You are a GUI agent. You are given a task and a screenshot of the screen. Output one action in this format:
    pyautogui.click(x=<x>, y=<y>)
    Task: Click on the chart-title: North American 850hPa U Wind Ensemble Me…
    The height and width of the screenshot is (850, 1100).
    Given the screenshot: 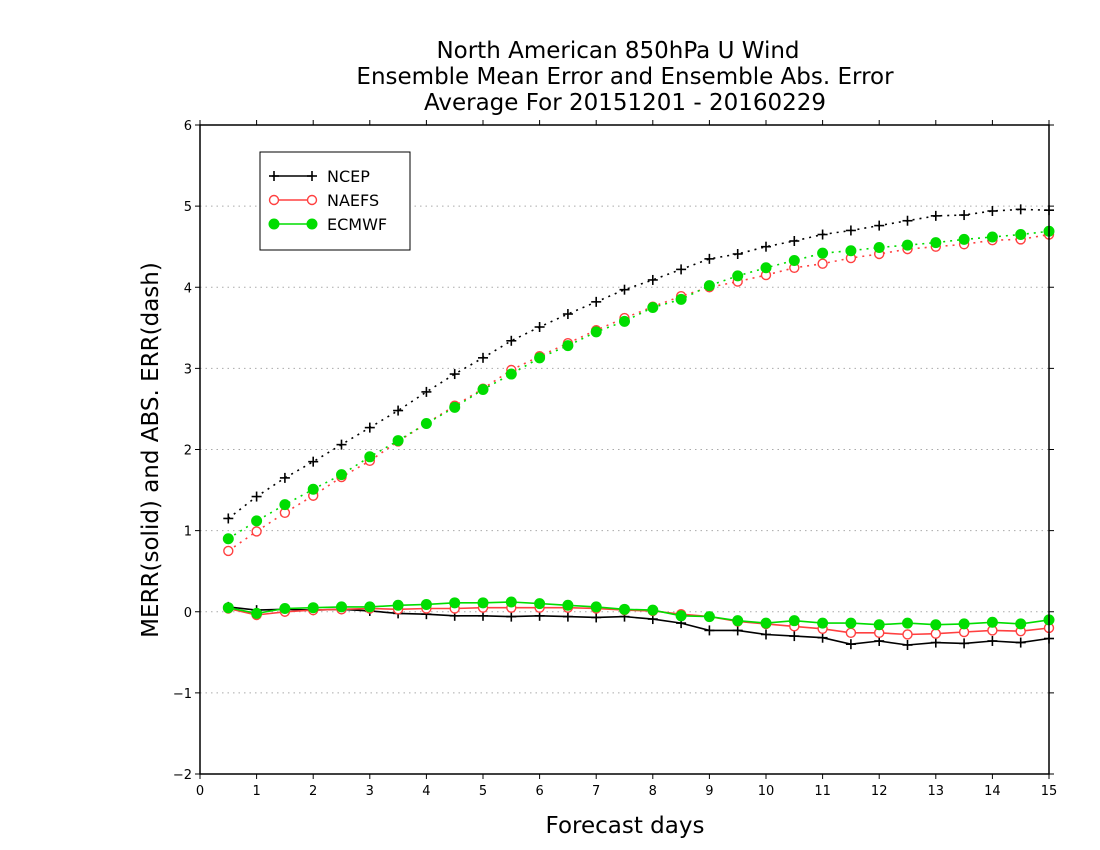 What is the action you would take?
    pyautogui.click(x=625, y=77)
    